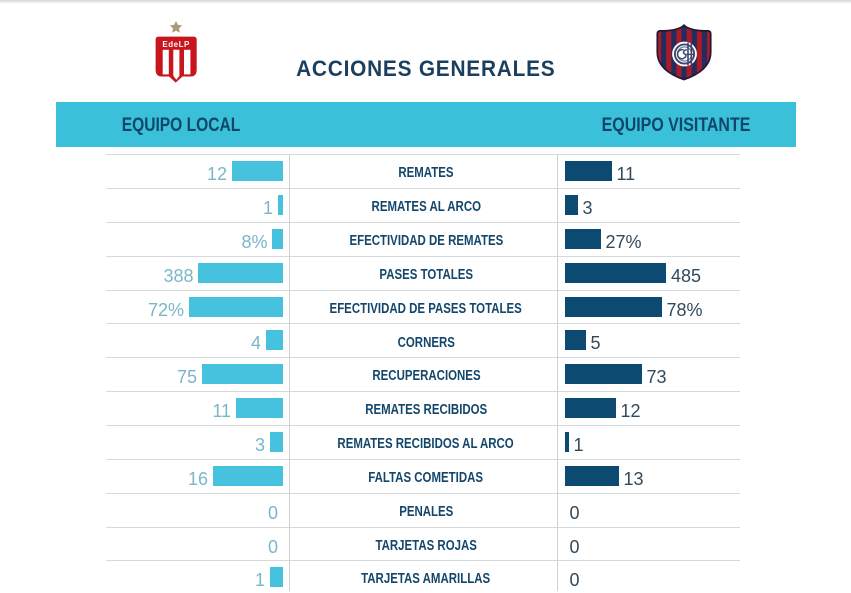 The width and height of the screenshot is (851, 593). Describe the element at coordinates (176, 44) in the screenshot. I see `svg-text: EdeLP` at that location.